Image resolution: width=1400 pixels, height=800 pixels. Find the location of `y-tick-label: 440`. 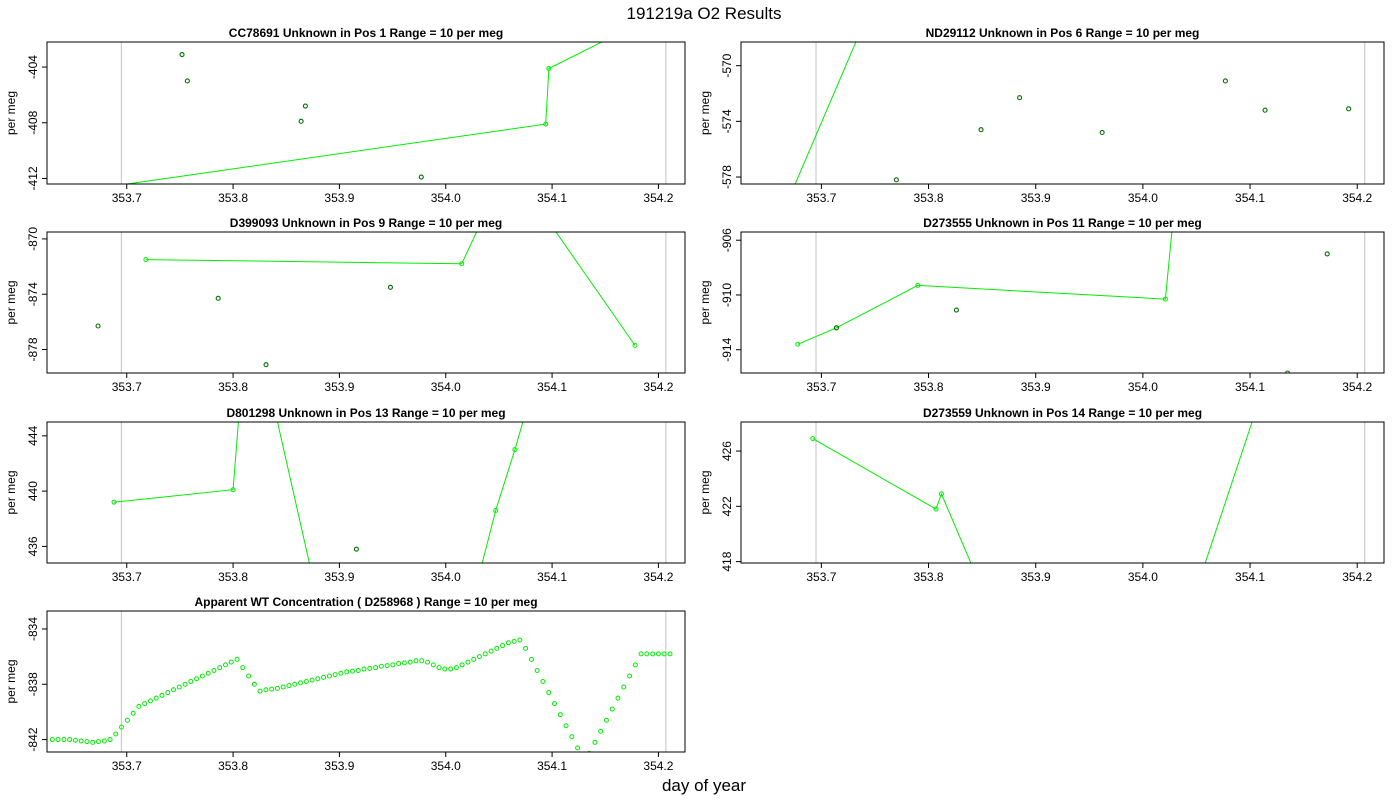

y-tick-label: 440 is located at coordinates (33, 491).